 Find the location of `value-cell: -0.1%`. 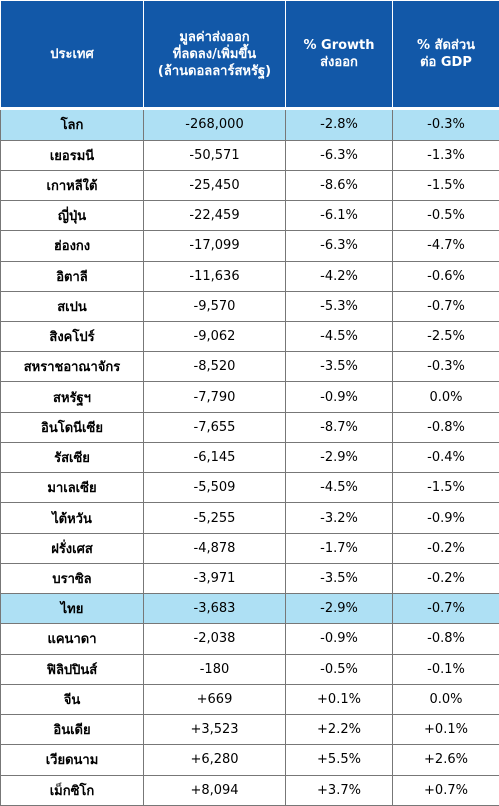

value-cell: -0.1% is located at coordinates (445, 669).